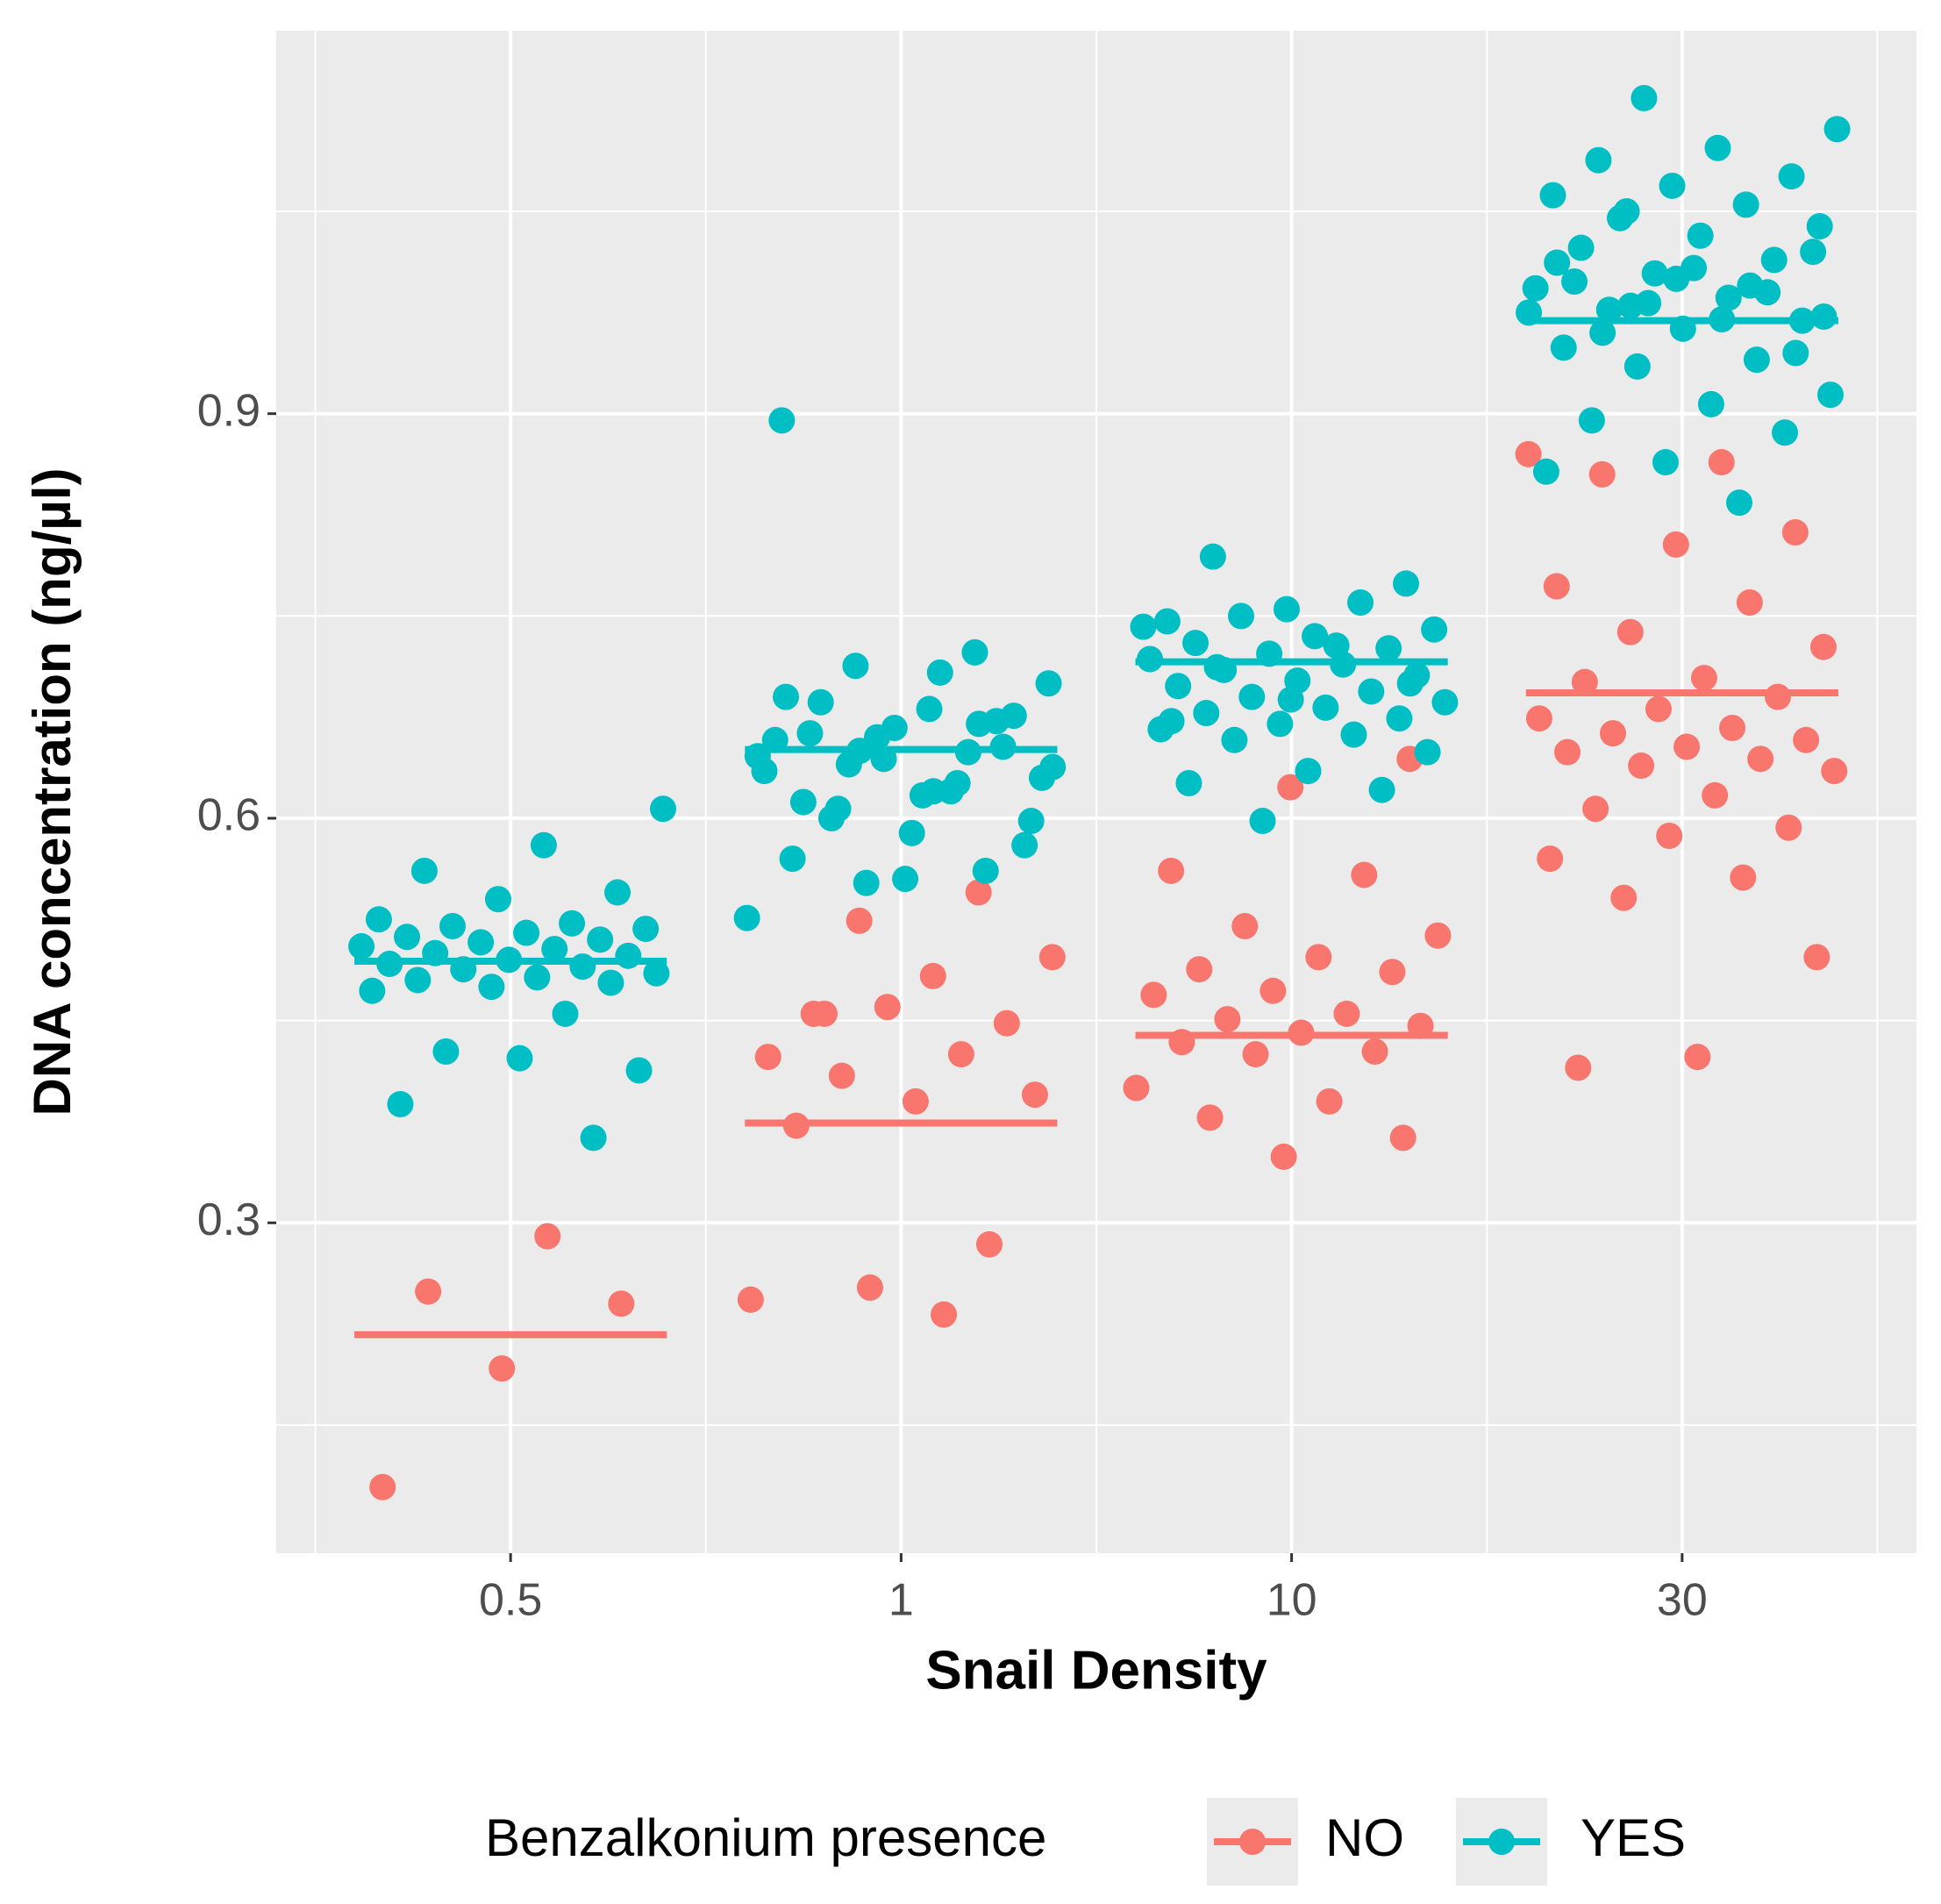 The height and width of the screenshot is (1904, 1941). Describe the element at coordinates (765, 1837) in the screenshot. I see `legend-title: Benzalkonium presence` at that location.